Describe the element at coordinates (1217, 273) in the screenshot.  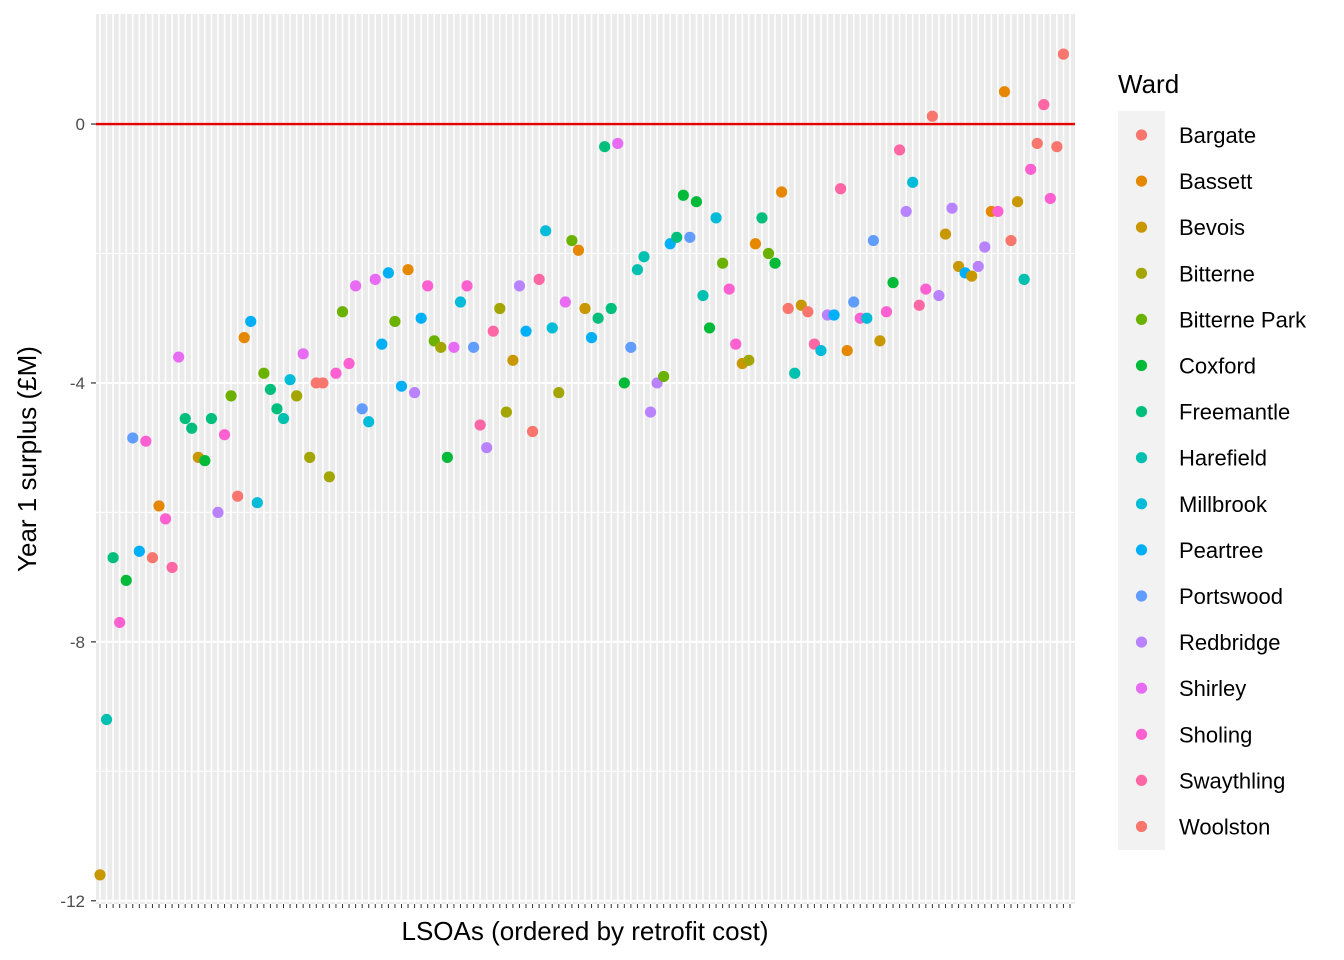
I see `legend-label: Bitterne` at that location.